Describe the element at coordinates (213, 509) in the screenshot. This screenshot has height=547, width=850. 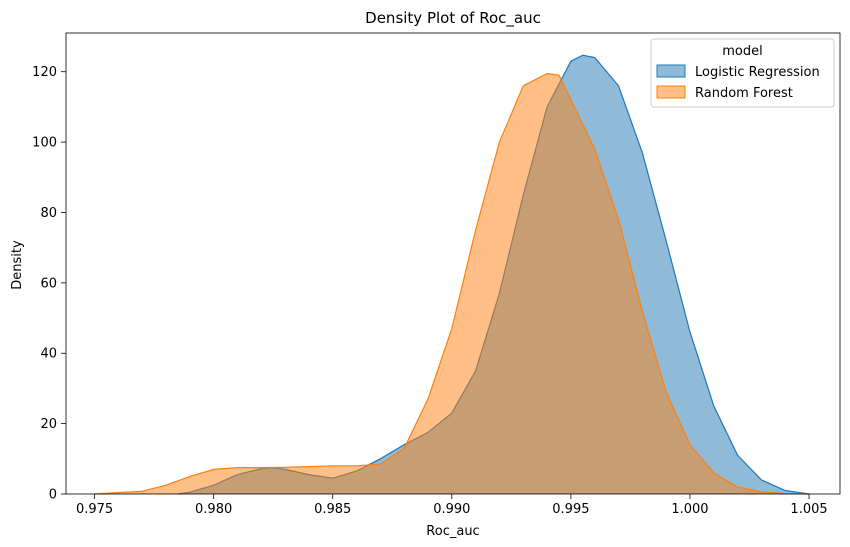
I see `x-tick-label: 0.980` at that location.